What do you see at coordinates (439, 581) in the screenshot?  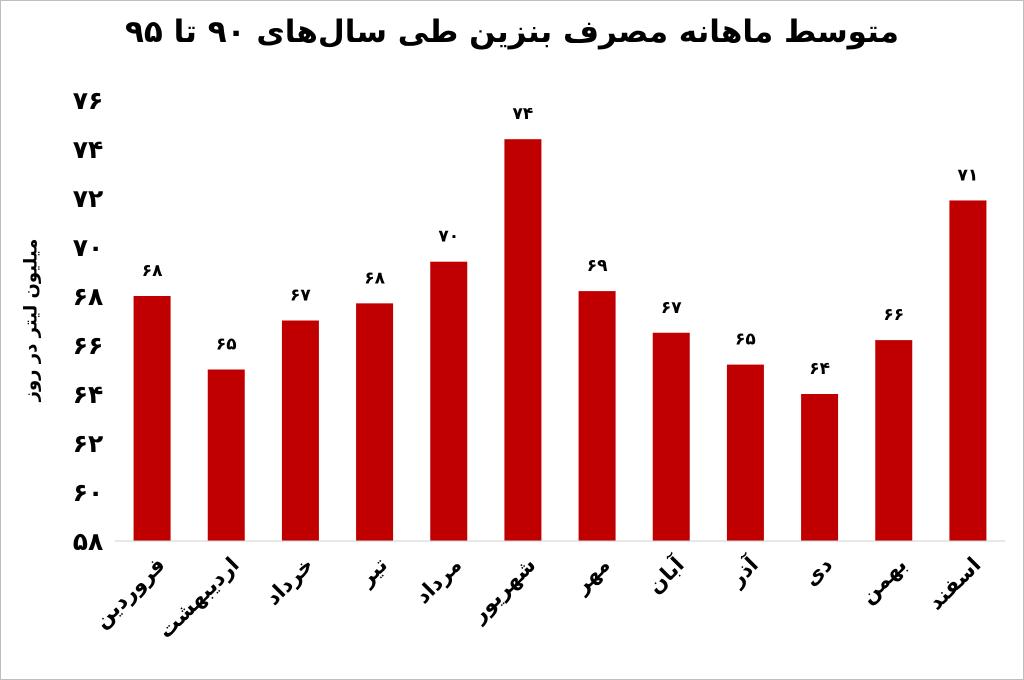 I see `x-tick-label: مرداد` at bounding box center [439, 581].